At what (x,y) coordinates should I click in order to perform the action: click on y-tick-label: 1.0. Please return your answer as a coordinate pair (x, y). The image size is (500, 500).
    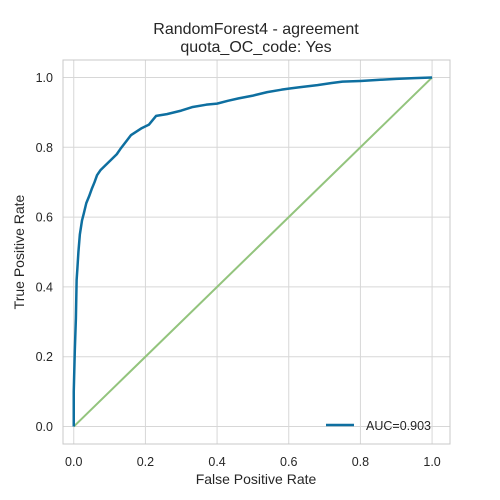
    Looking at the image, I should click on (44, 78).